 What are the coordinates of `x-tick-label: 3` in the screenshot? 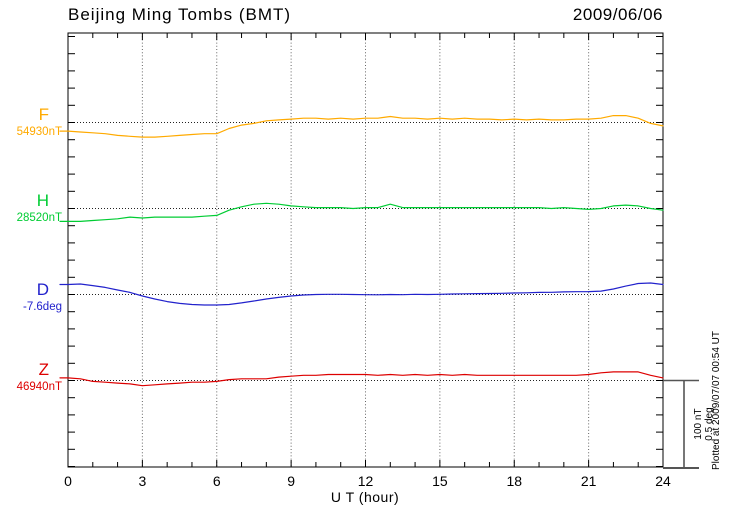 It's located at (142, 481).